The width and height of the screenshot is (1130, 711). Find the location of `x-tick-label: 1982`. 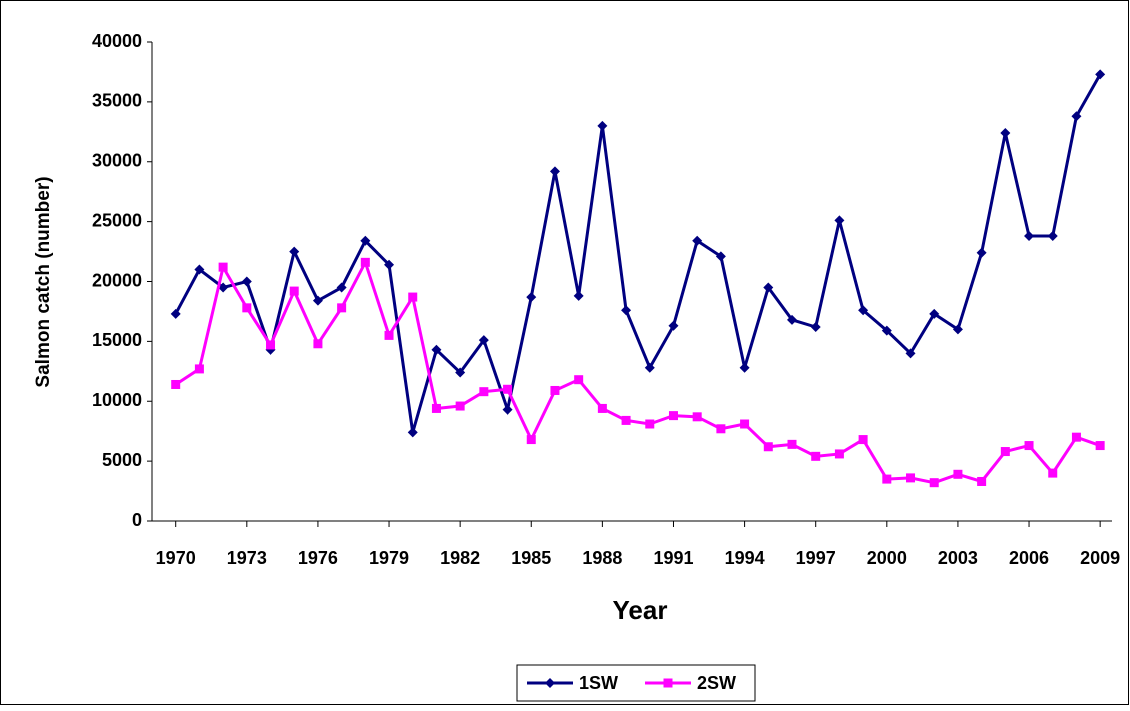

x-tick-label: 1982 is located at coordinates (460, 558).